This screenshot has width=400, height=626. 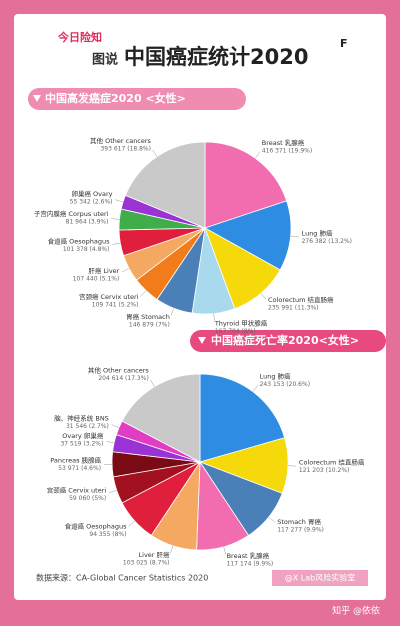 What do you see at coordinates (87, 426) in the screenshot?
I see `slice-value: 31 546 (2.7%)` at bounding box center [87, 426].